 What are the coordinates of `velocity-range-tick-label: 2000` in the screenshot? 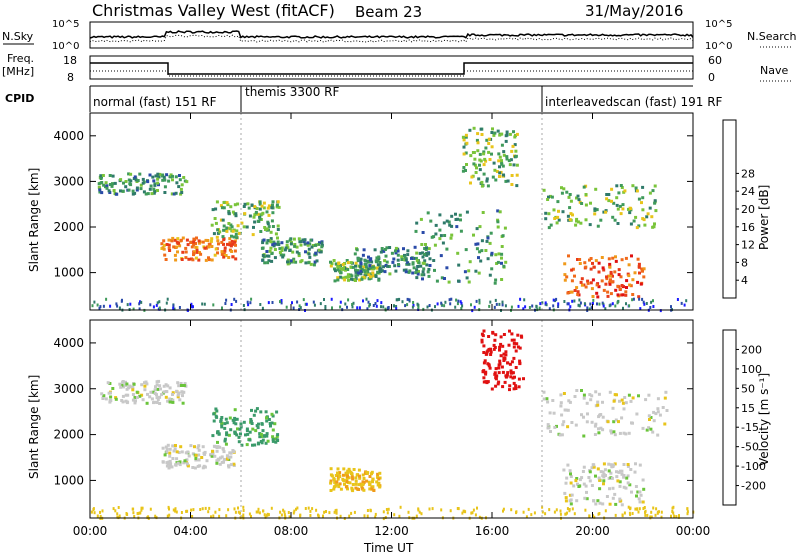 It's located at (68, 435).